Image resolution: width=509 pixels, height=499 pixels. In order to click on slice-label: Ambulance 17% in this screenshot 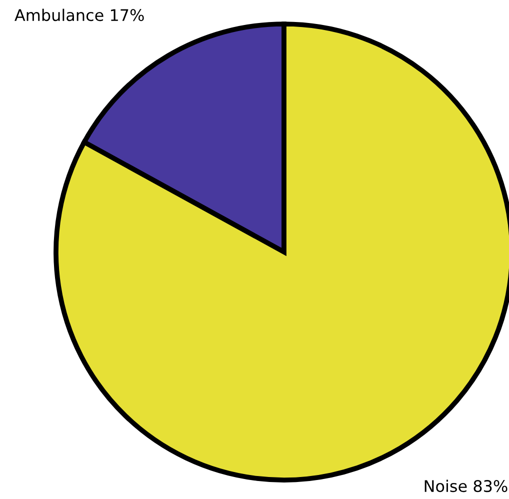, I will do `click(79, 15)`.